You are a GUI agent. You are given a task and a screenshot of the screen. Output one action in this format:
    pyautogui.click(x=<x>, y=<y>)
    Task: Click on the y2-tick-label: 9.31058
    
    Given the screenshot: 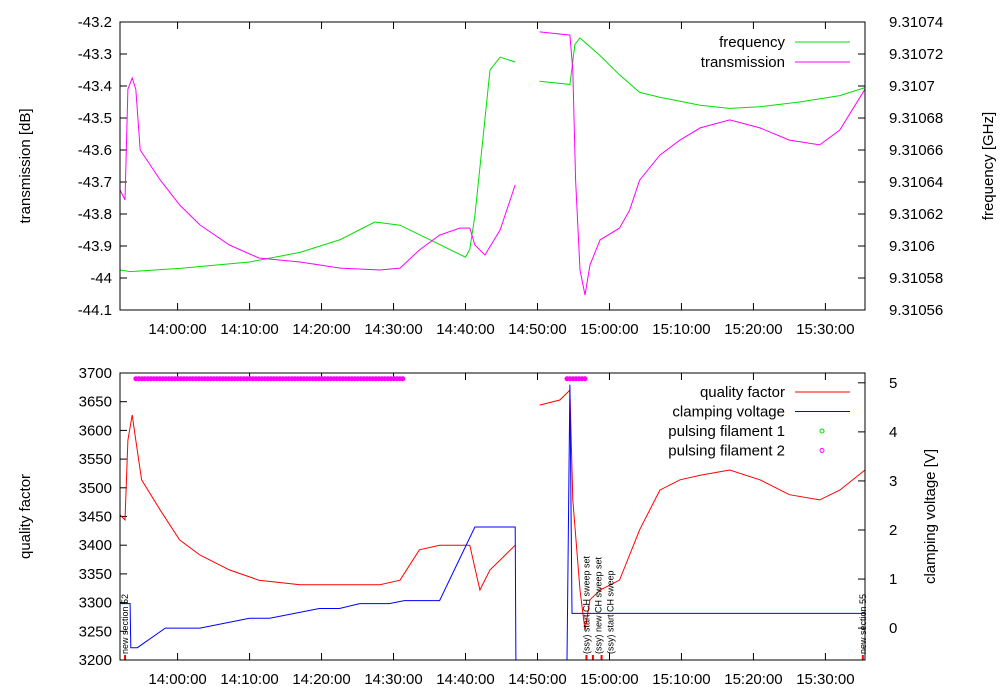 What is the action you would take?
    pyautogui.click(x=916, y=278)
    